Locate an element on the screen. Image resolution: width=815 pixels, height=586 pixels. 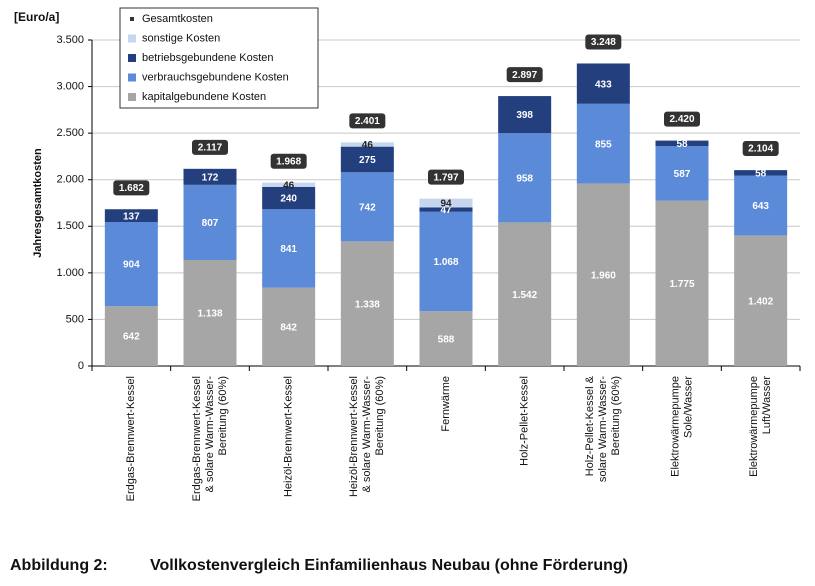
x-tick-label: Holz-Pellet-Kessel is located at coordinates (525, 421).